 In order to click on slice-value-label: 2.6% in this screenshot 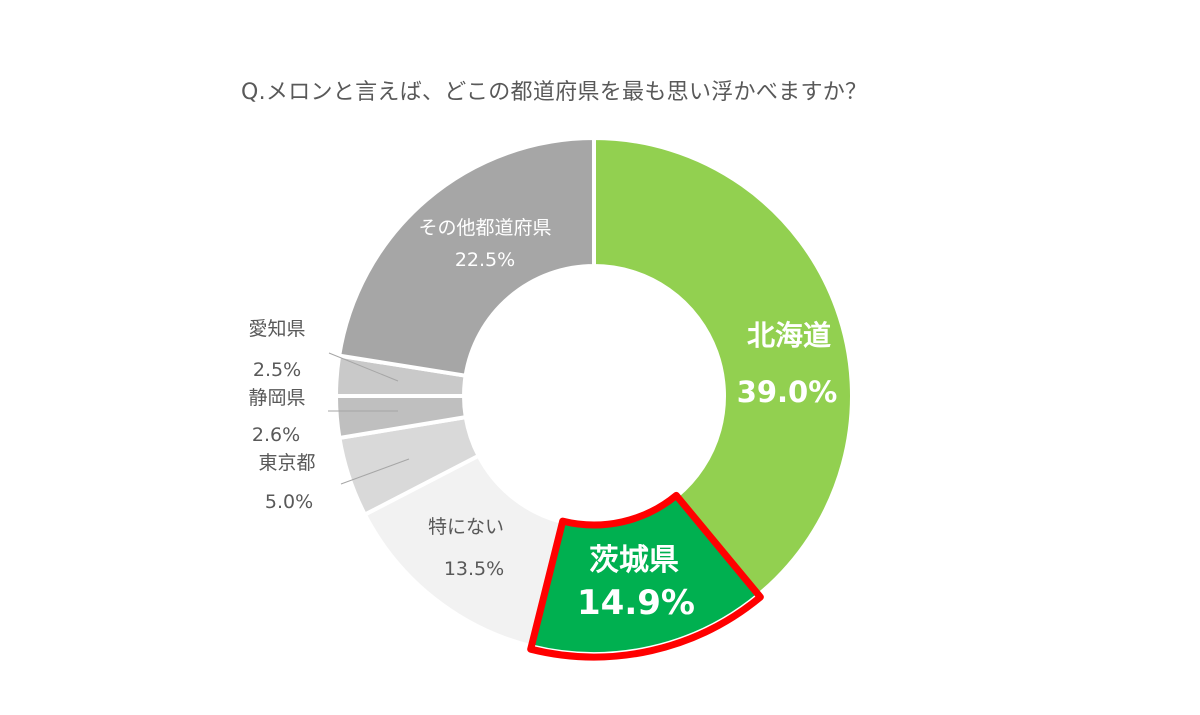, I will do `click(276, 435)`.